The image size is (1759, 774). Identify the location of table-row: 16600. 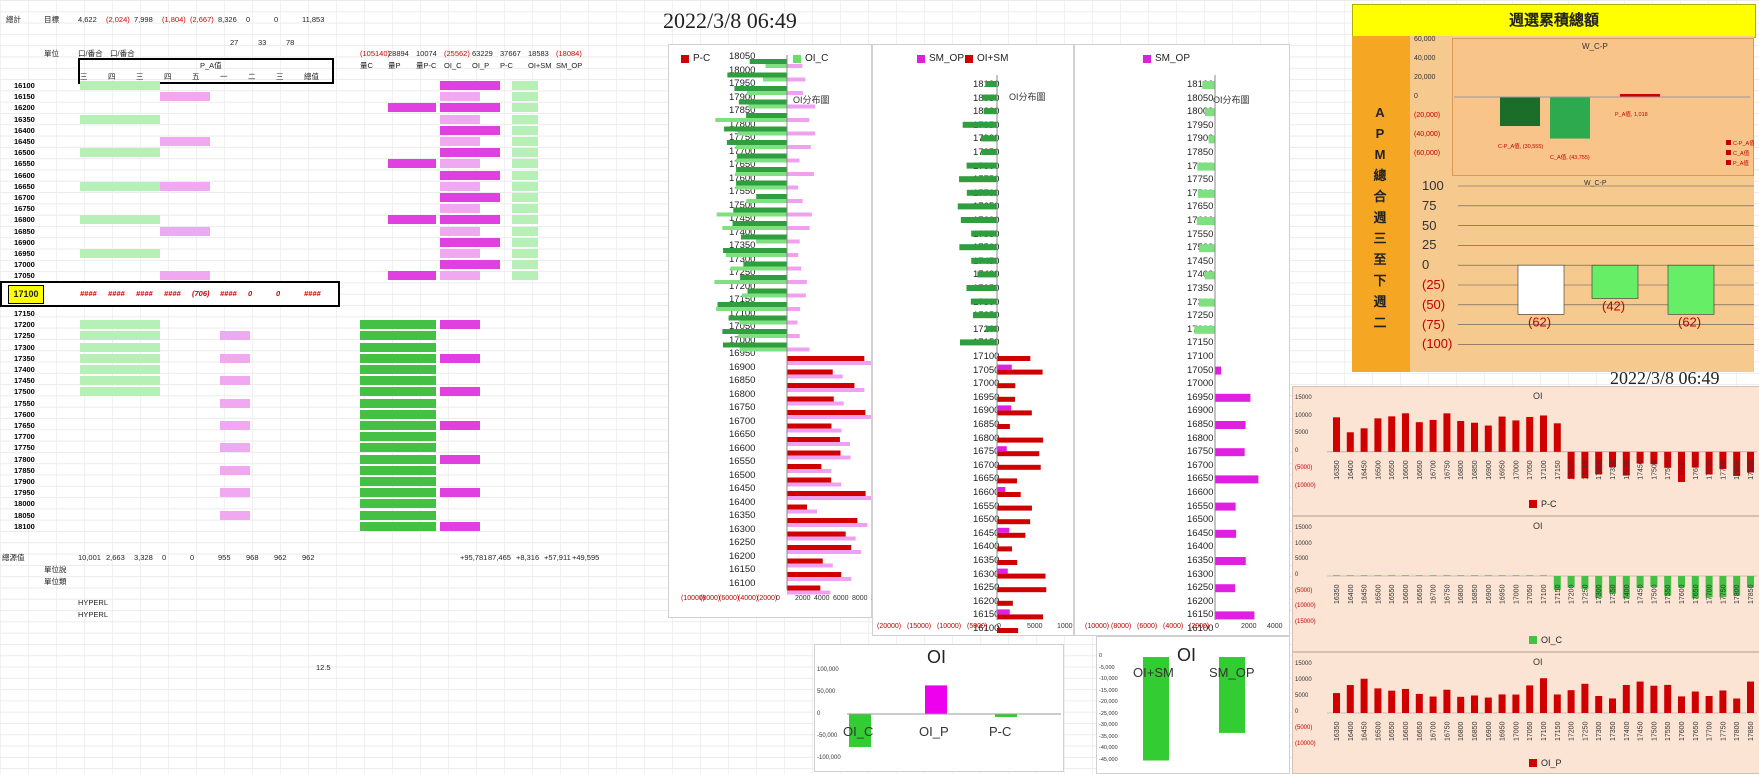
(330, 175).